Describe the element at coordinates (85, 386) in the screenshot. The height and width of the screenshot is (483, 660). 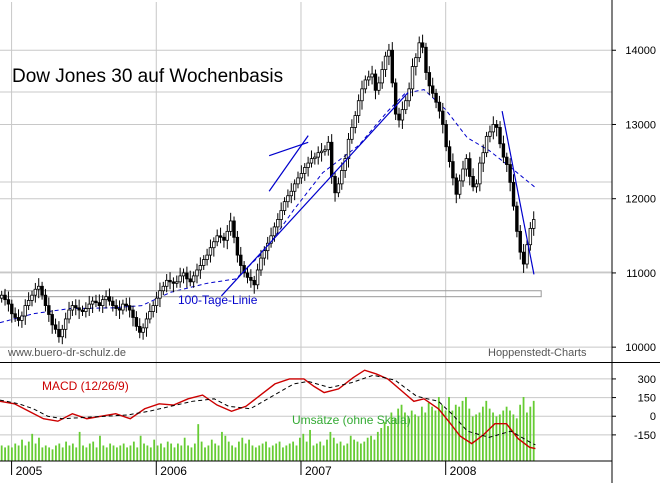
I see `macd-label: MACD (12/26/9)` at that location.